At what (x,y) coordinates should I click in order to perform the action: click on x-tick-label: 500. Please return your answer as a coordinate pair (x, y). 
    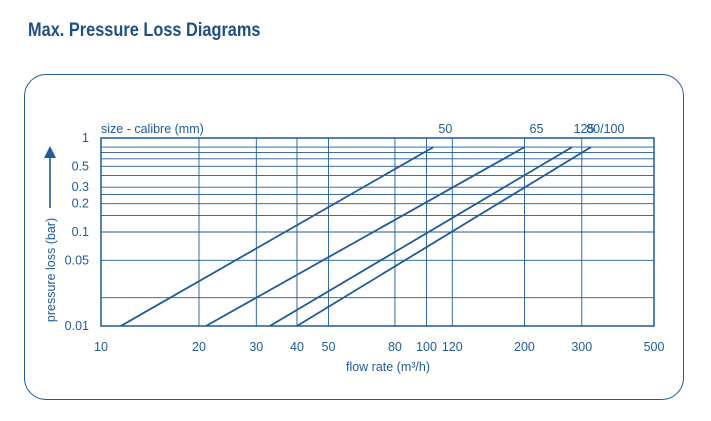
    Looking at the image, I should click on (654, 347).